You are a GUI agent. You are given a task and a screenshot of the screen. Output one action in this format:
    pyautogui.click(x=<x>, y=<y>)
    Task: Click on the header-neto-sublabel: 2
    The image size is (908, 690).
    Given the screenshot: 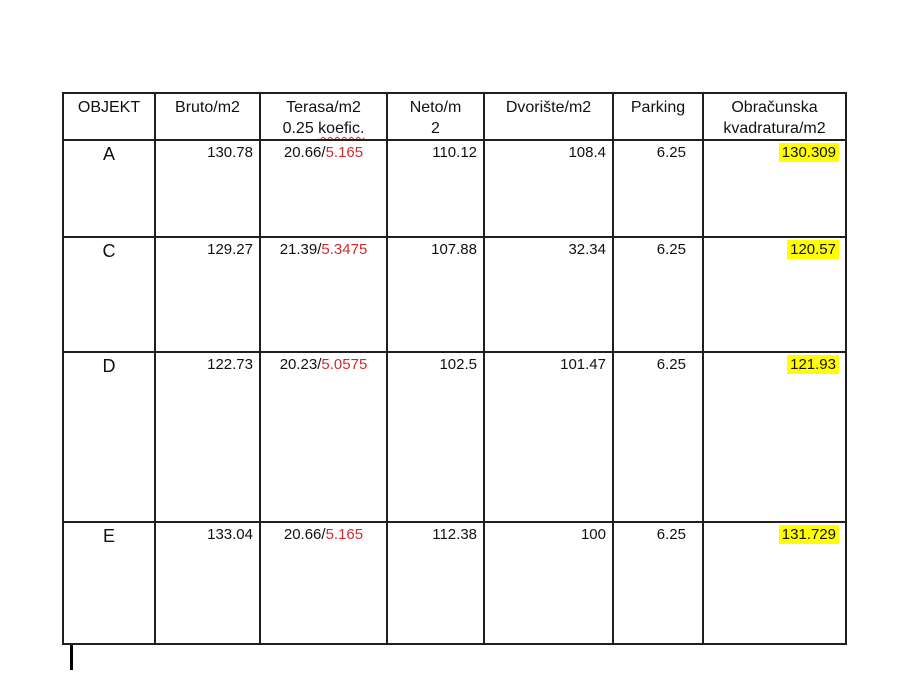 What is the action you would take?
    pyautogui.click(x=435, y=128)
    